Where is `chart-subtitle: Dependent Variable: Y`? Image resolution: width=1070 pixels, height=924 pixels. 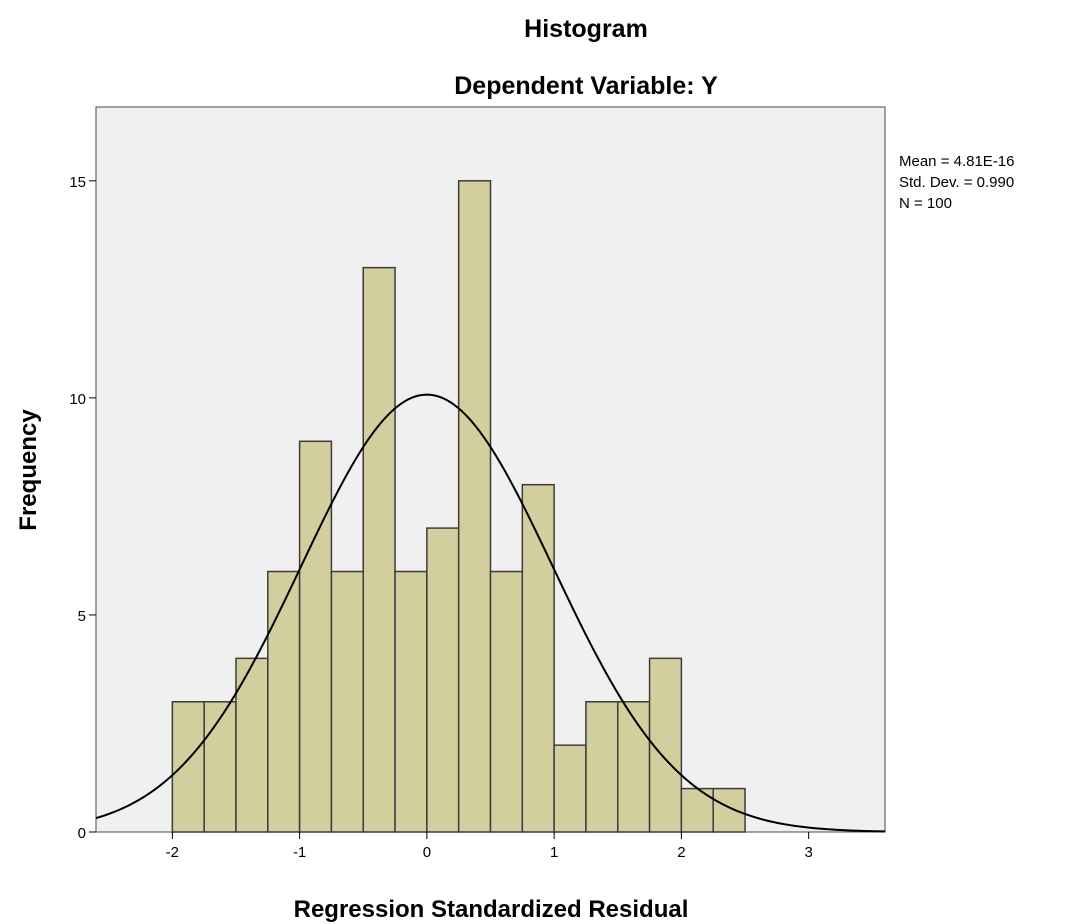
chart-subtitle: Dependent Variable: Y is located at coordinates (586, 86).